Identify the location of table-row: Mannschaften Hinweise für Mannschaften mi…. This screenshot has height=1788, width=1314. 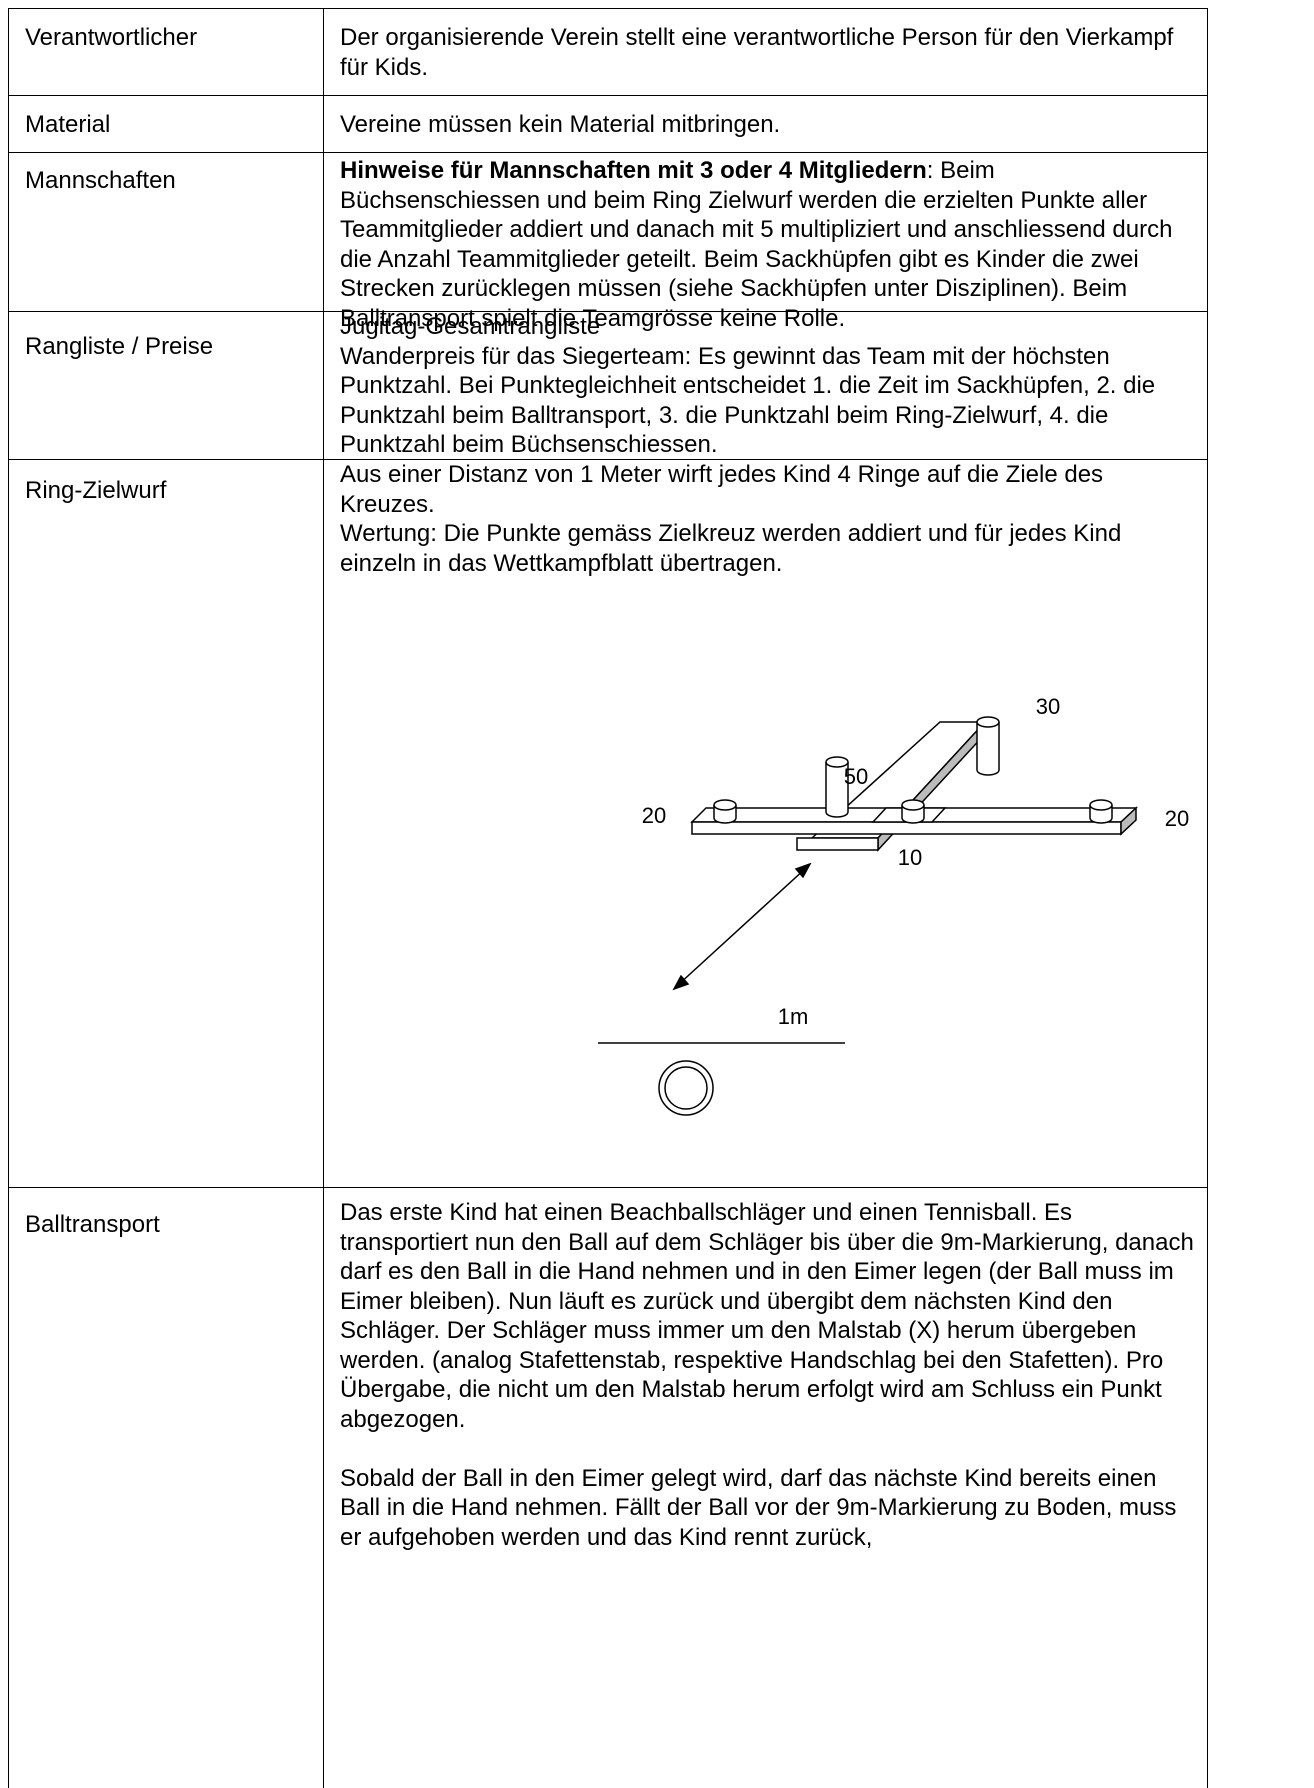
(608, 242).